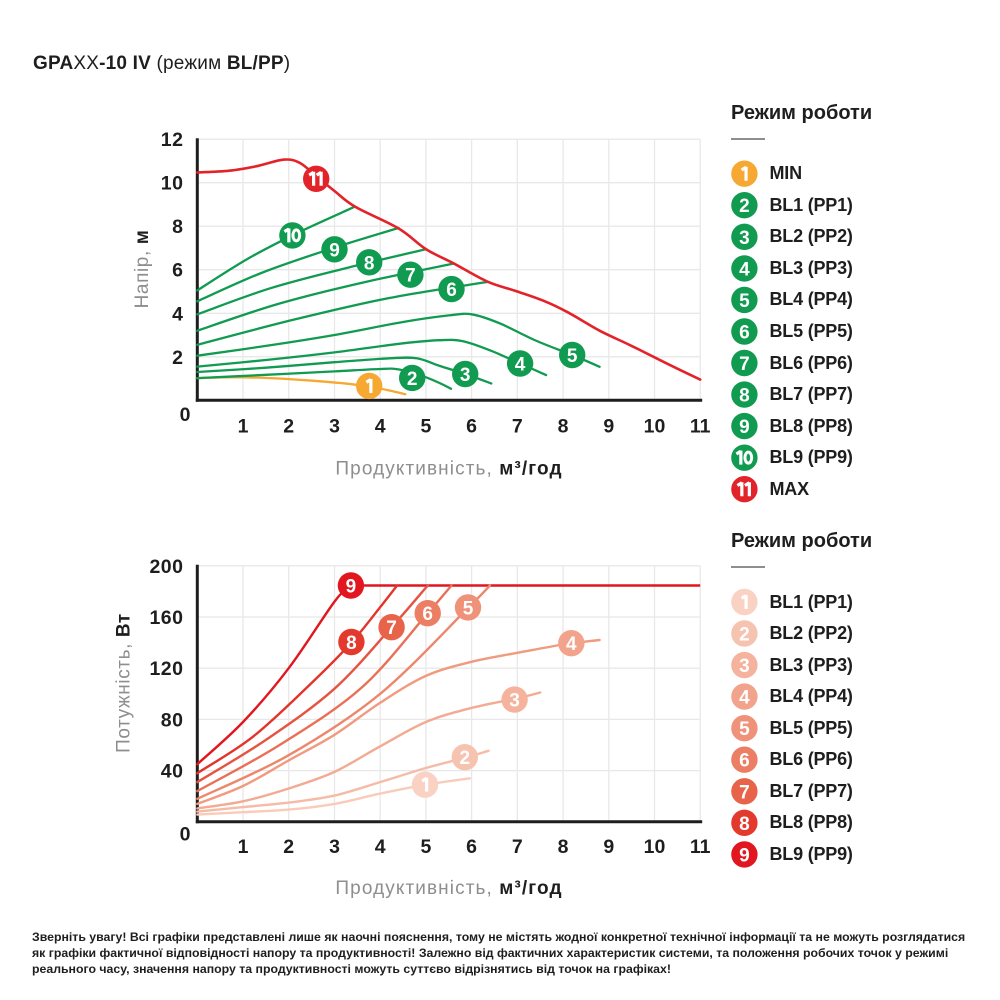  What do you see at coordinates (124, 683) in the screenshot?
I see `svg-text: Потужність, Вт` at bounding box center [124, 683].